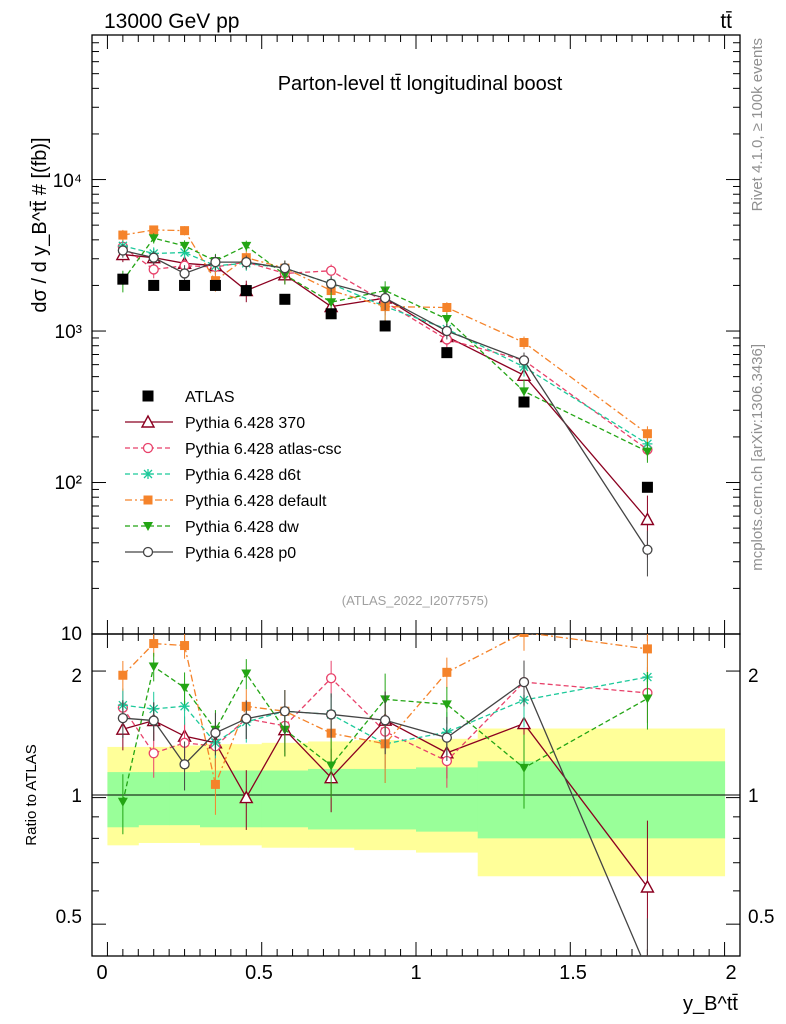 This screenshot has width=786, height=1024. What do you see at coordinates (415, 973) in the screenshot?
I see `x-tick-label-2: 1` at bounding box center [415, 973].